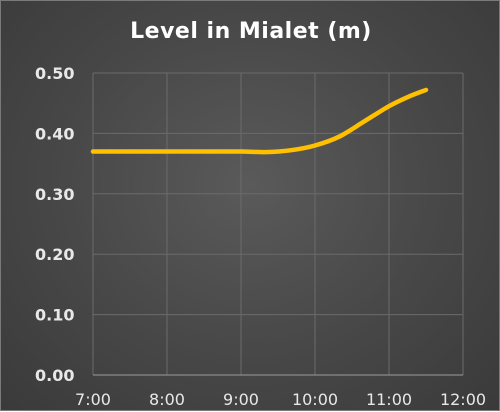 This screenshot has height=412, width=500. I want to click on y-tick-label: 0.00, so click(54, 375).